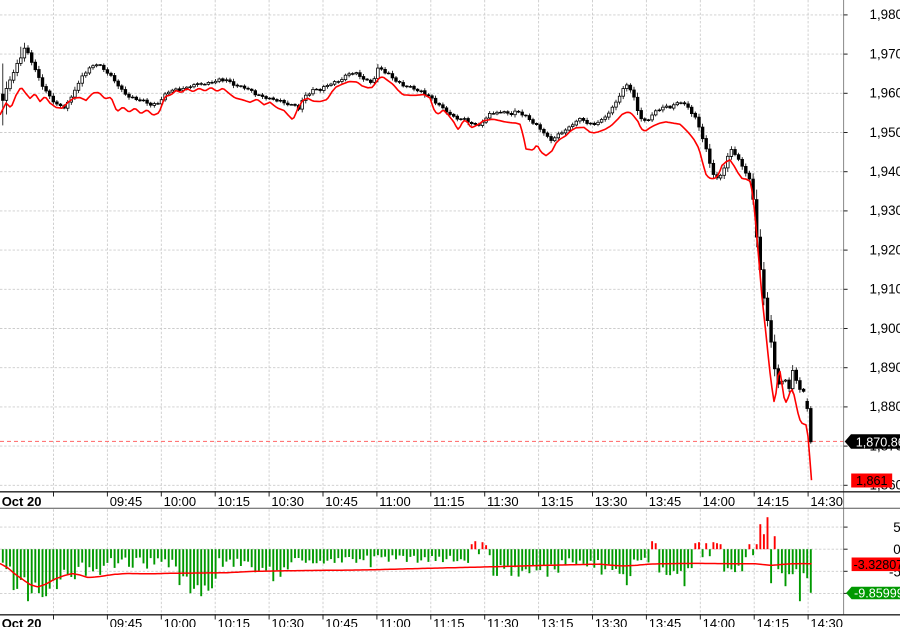  I want to click on svg-text: 1,861, so click(872, 481).